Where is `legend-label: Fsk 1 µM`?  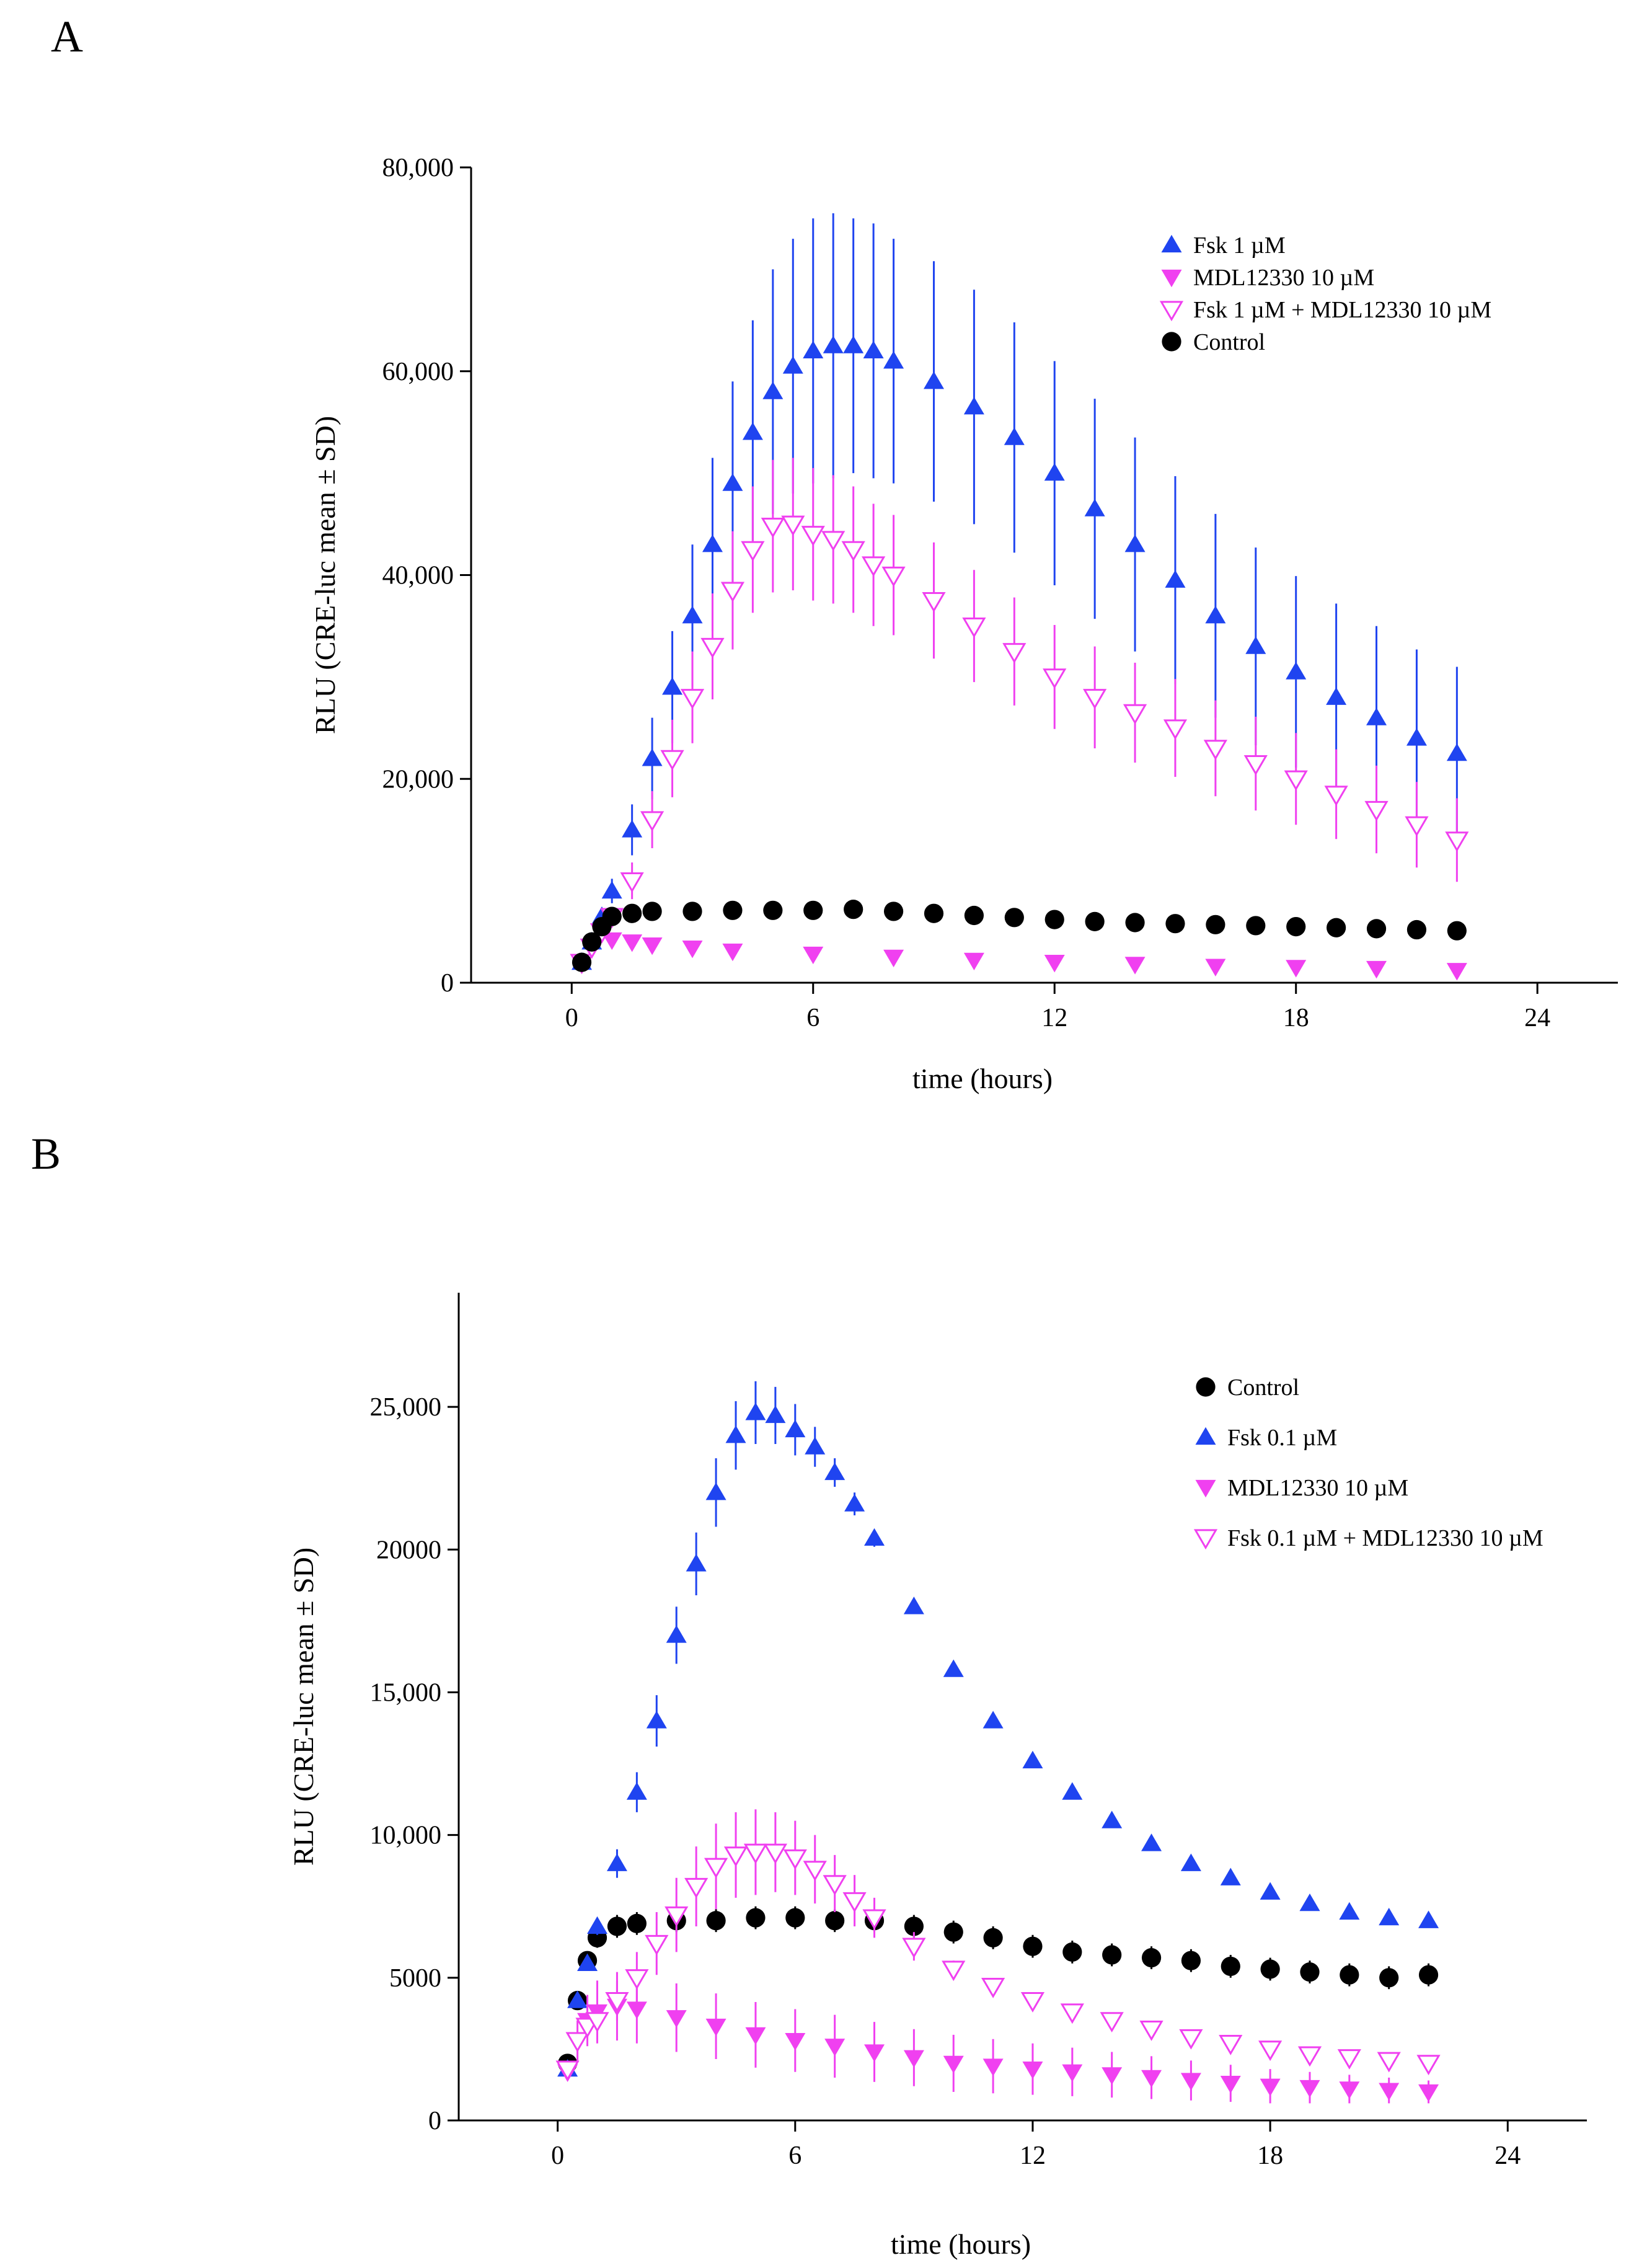 legend-label: Fsk 1 µM is located at coordinates (1239, 246).